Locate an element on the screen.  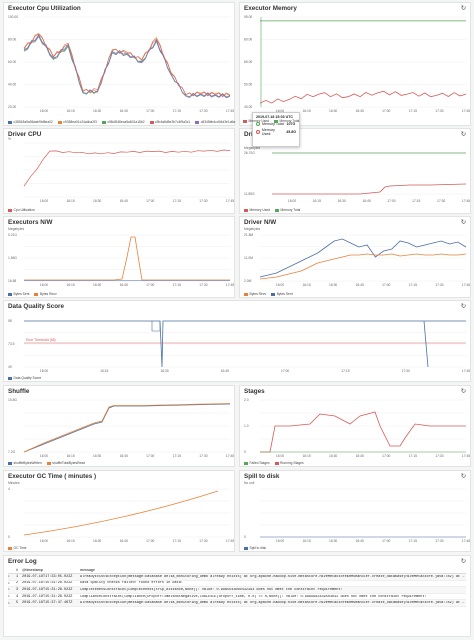
column-header: @timestamp is located at coordinates (32, 570).